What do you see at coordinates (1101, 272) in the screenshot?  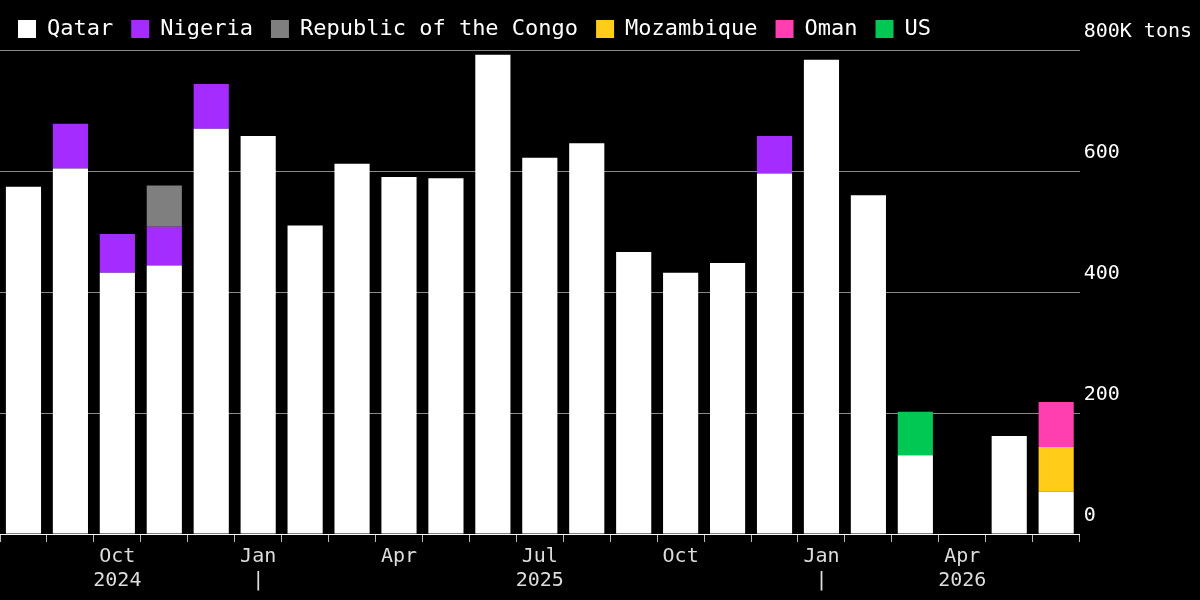 I see `y-tick-label: 400` at bounding box center [1101, 272].